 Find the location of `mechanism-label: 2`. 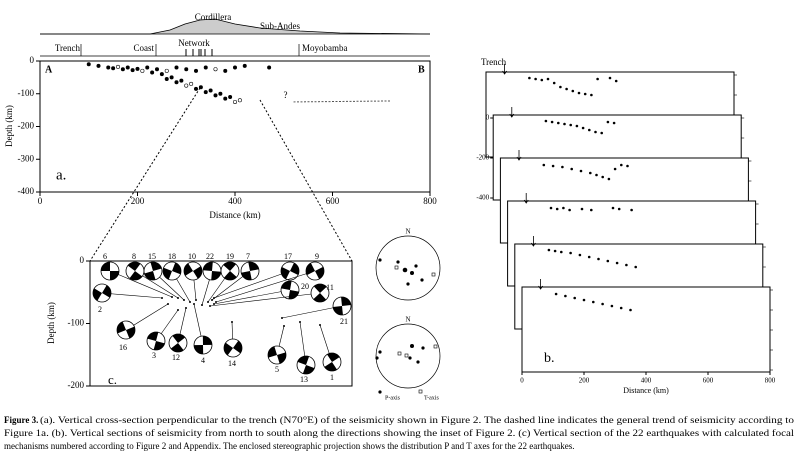

mechanism-label: 2 is located at coordinates (100, 309).